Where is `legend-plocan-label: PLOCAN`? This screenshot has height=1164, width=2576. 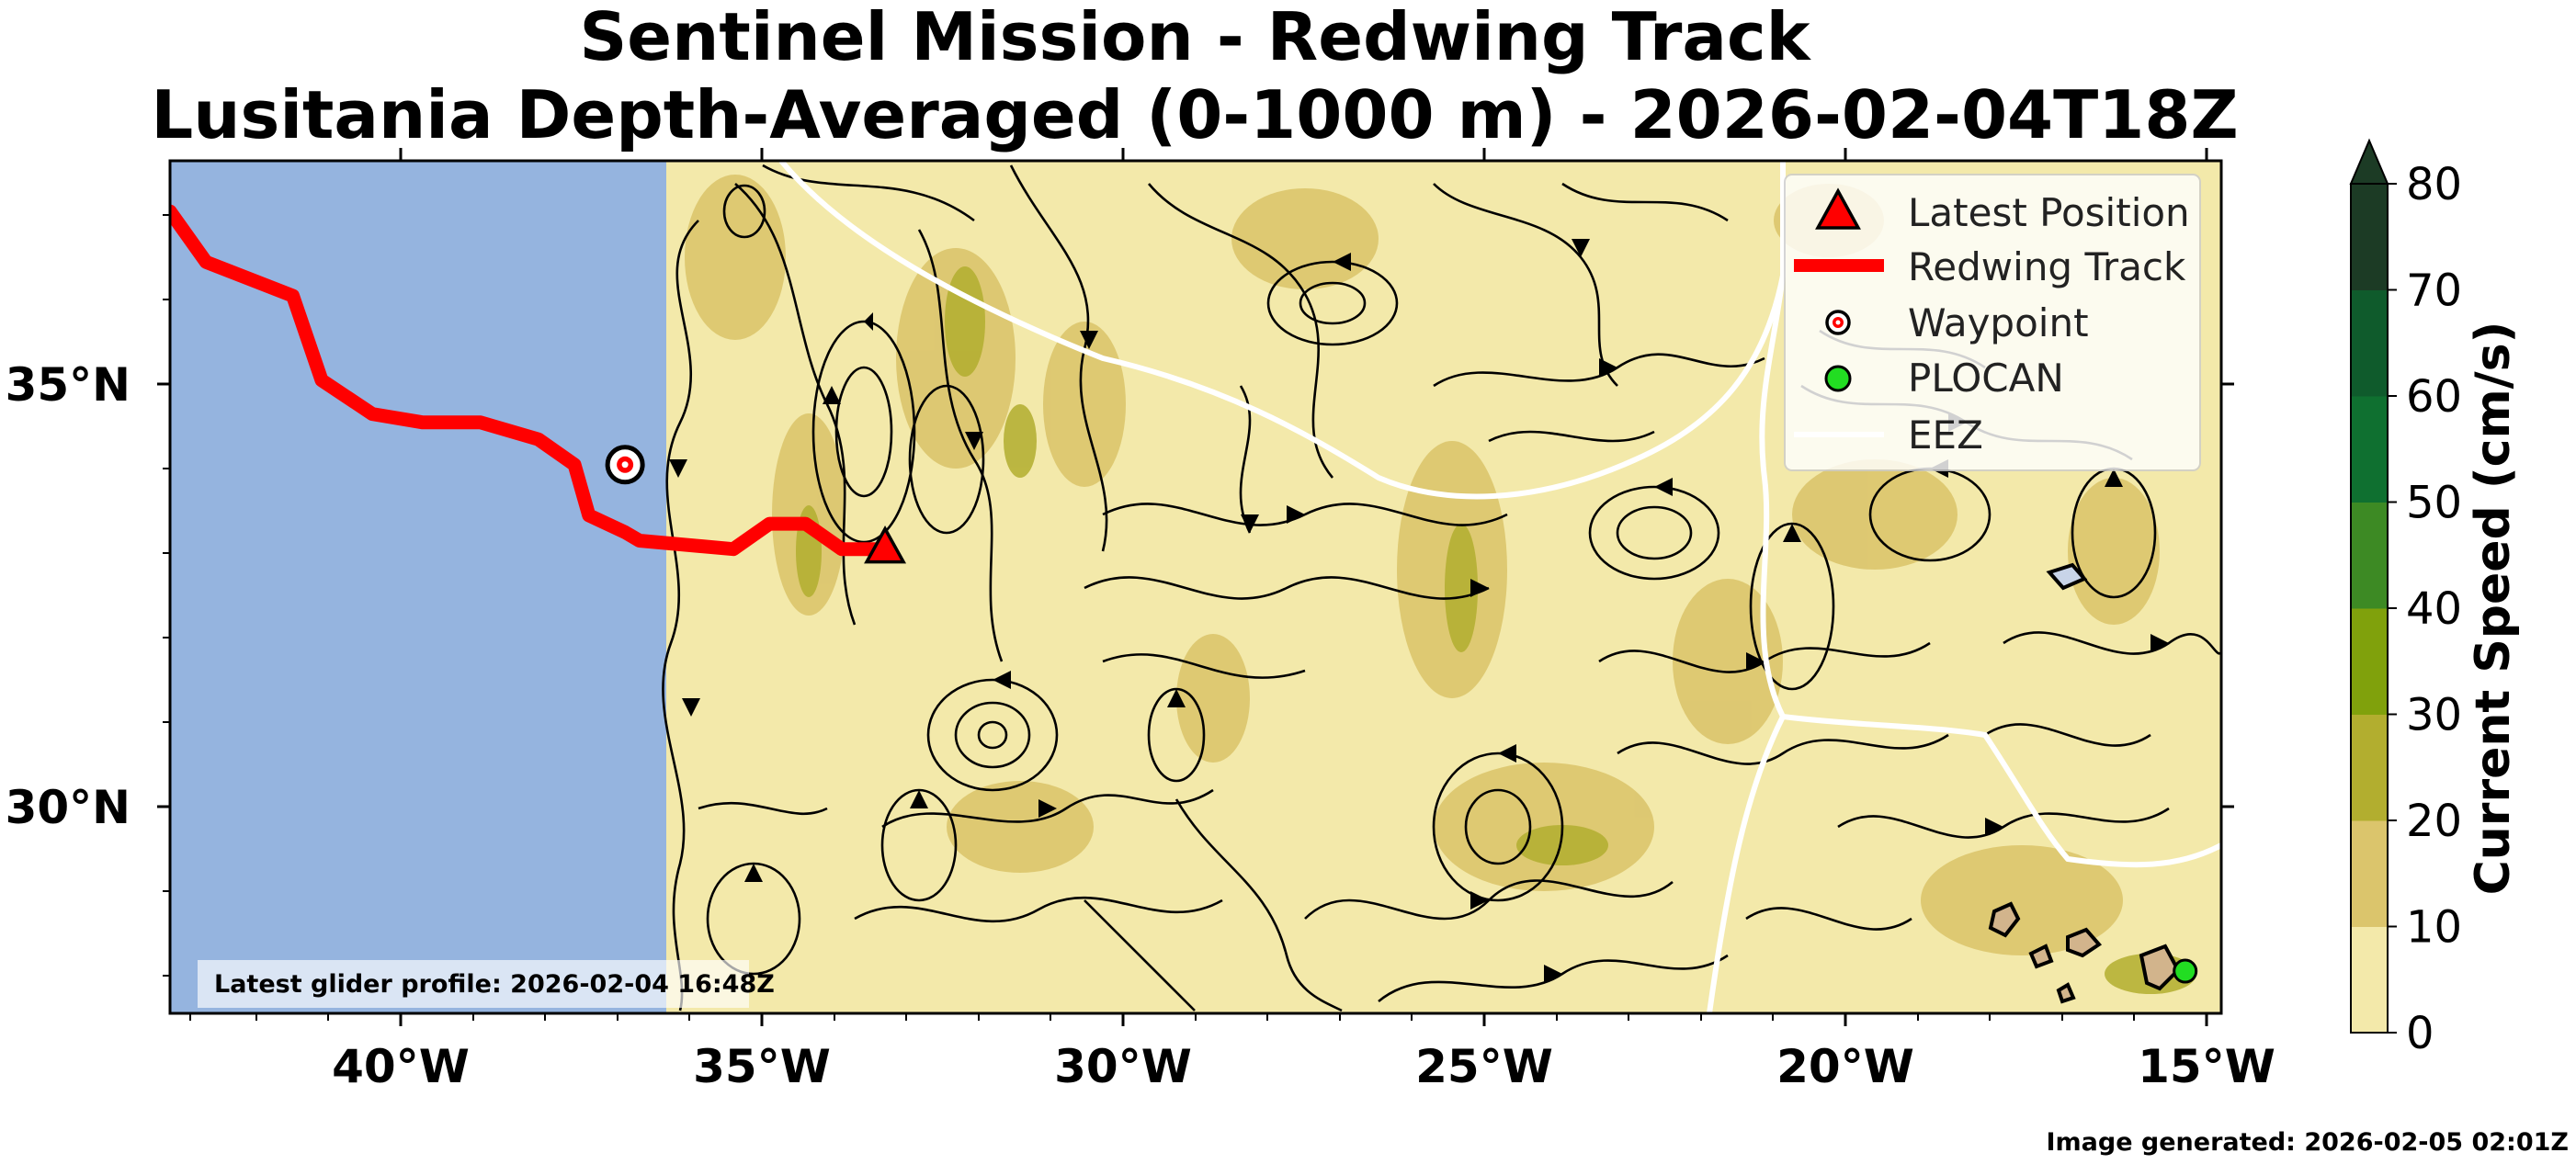 legend-plocan-label: PLOCAN is located at coordinates (1986, 378).